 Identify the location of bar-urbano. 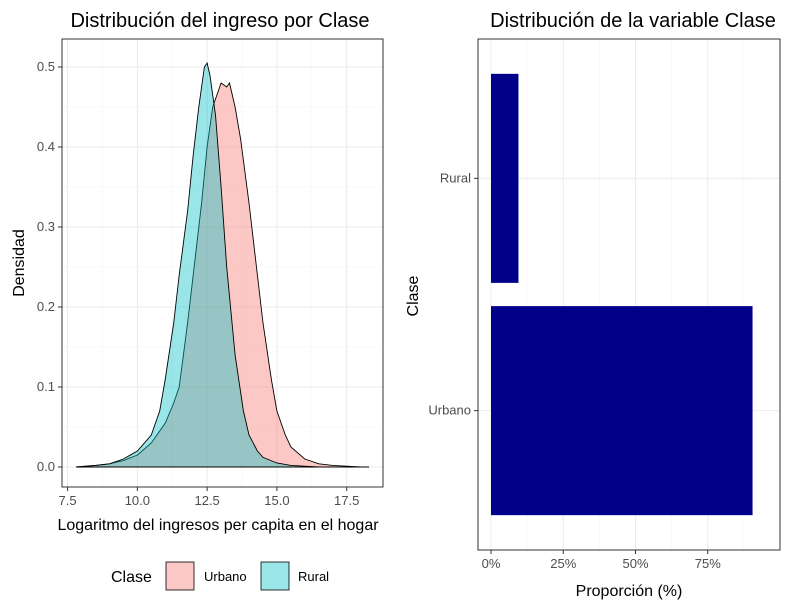
(622, 411).